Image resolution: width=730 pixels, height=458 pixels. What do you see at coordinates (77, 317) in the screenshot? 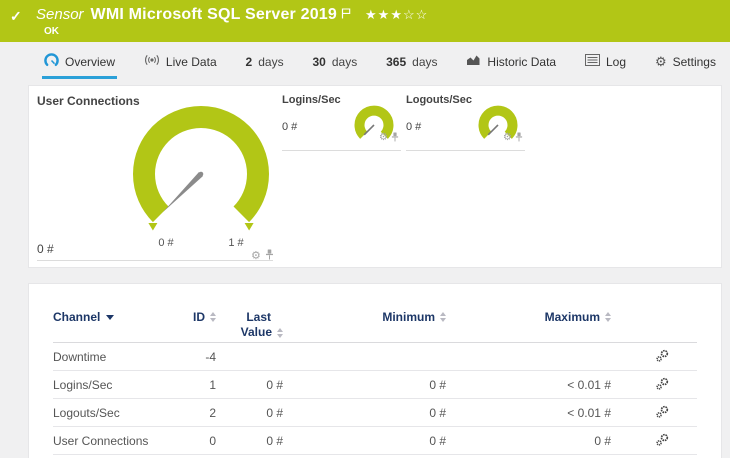
I see `column-header-channel-label: Channel` at bounding box center [77, 317].